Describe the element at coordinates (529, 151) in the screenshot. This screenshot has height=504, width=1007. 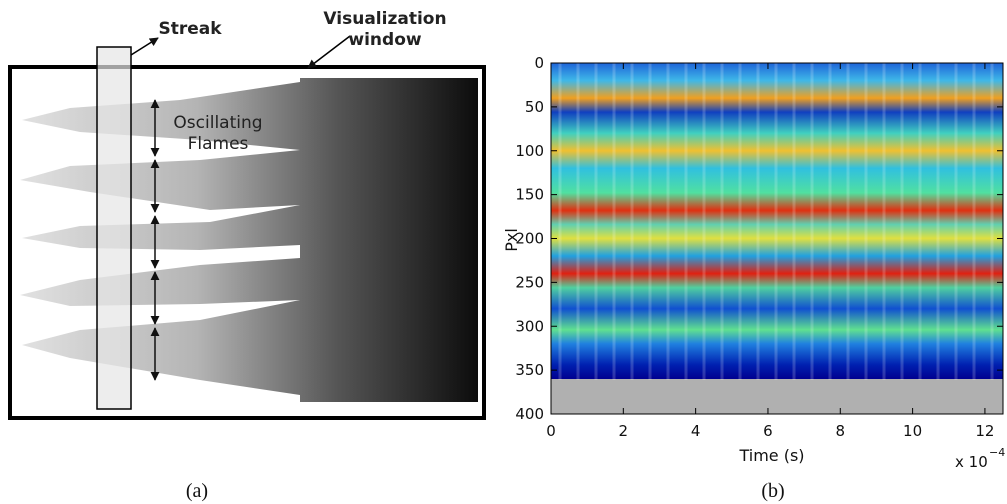
I see `y-tick-label: 100` at that location.